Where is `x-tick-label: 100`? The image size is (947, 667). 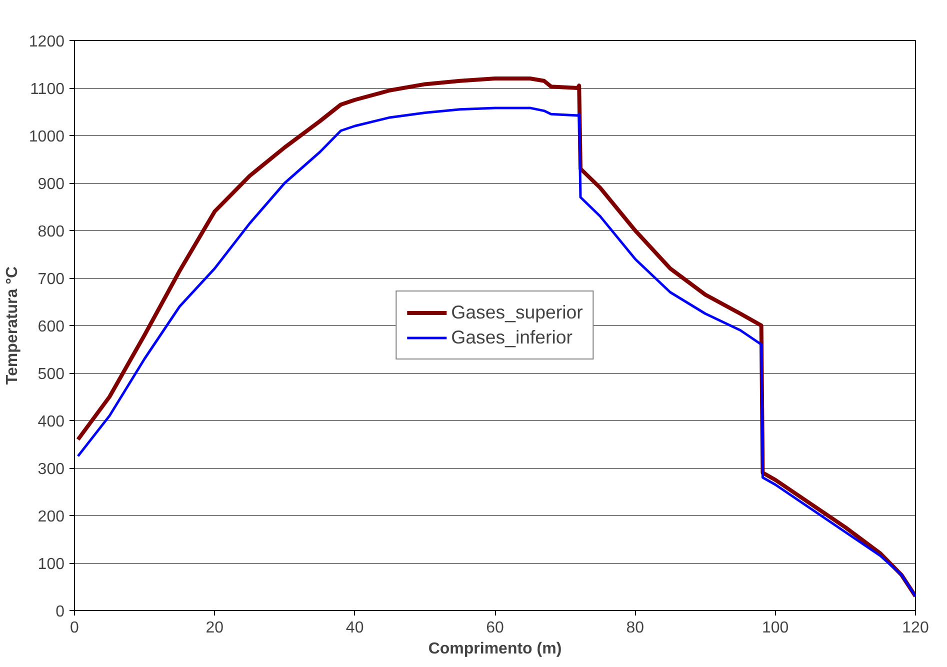
x-tick-label: 100 is located at coordinates (775, 628).